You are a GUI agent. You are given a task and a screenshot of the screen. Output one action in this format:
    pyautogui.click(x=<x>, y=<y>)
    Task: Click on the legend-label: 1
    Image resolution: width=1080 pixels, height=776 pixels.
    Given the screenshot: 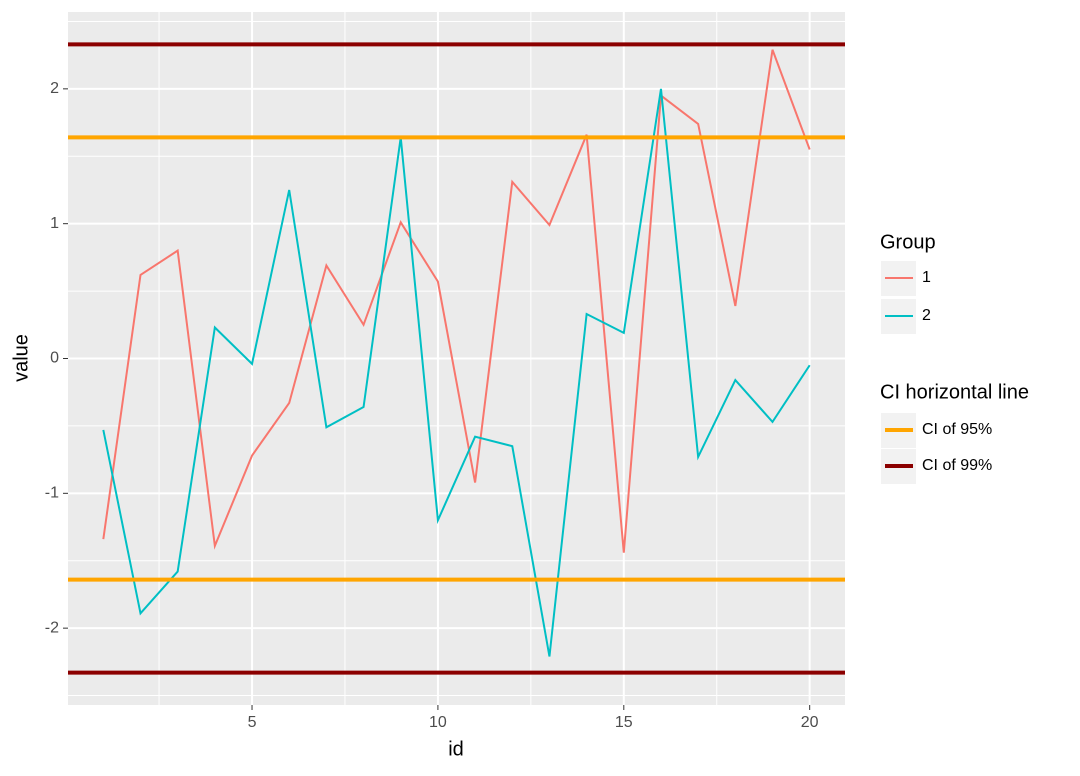 What is the action you would take?
    pyautogui.click(x=926, y=277)
    